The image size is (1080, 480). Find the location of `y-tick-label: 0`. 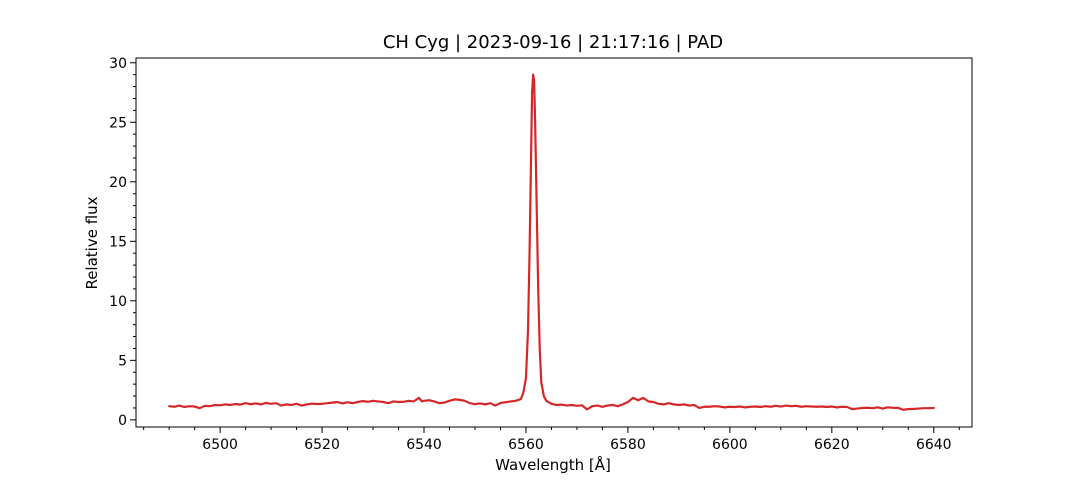

y-tick-label: 0 is located at coordinates (122, 421).